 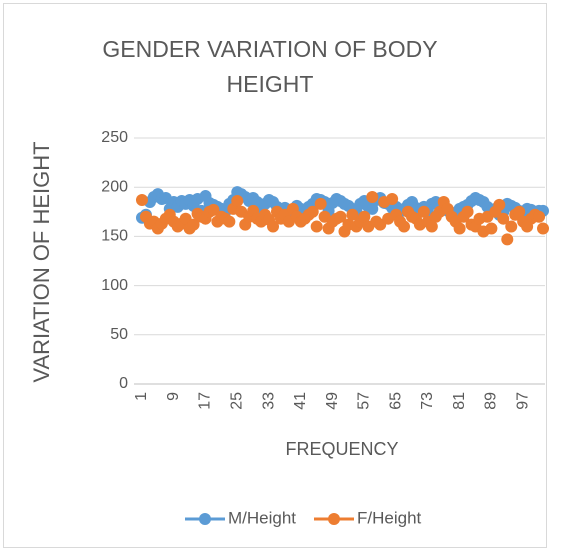 What do you see at coordinates (300, 401) in the screenshot?
I see `x-tick-label: 41` at bounding box center [300, 401].